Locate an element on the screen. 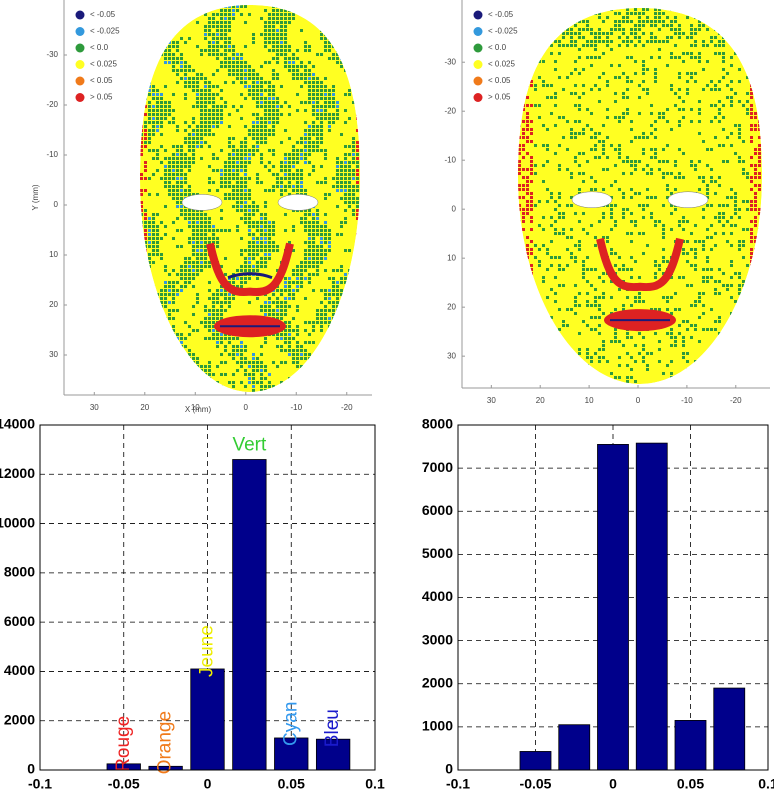  y-tick-label: -10 is located at coordinates (450, 159).